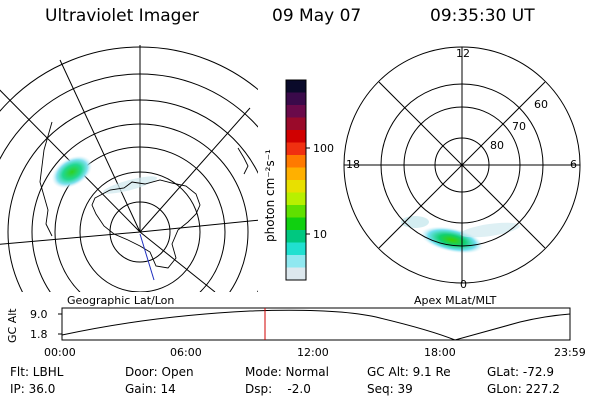 The image size is (600, 400). I want to click on mode-status: Mode: Normal, so click(287, 372).